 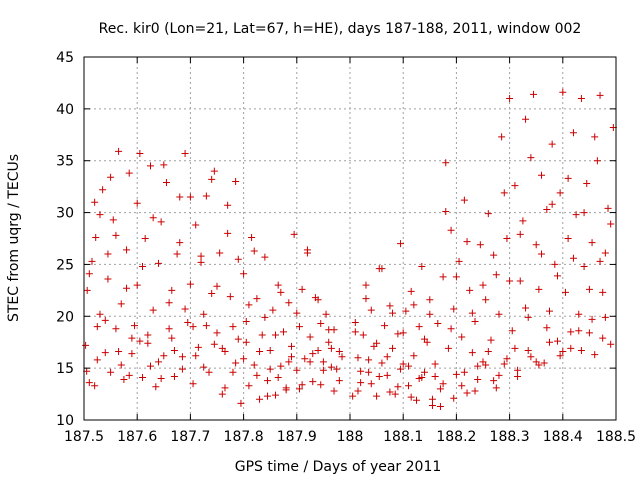 I want to click on y-axis-label: STEC from uqrg / TECUs, so click(x=14, y=238).